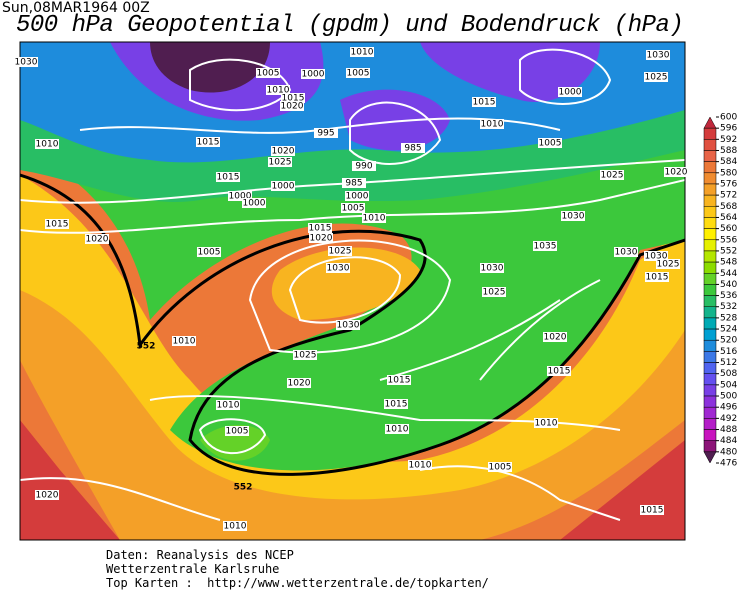  Describe the element at coordinates (728, 229) in the screenshot. I see `colorbar-label: 560` at that location.